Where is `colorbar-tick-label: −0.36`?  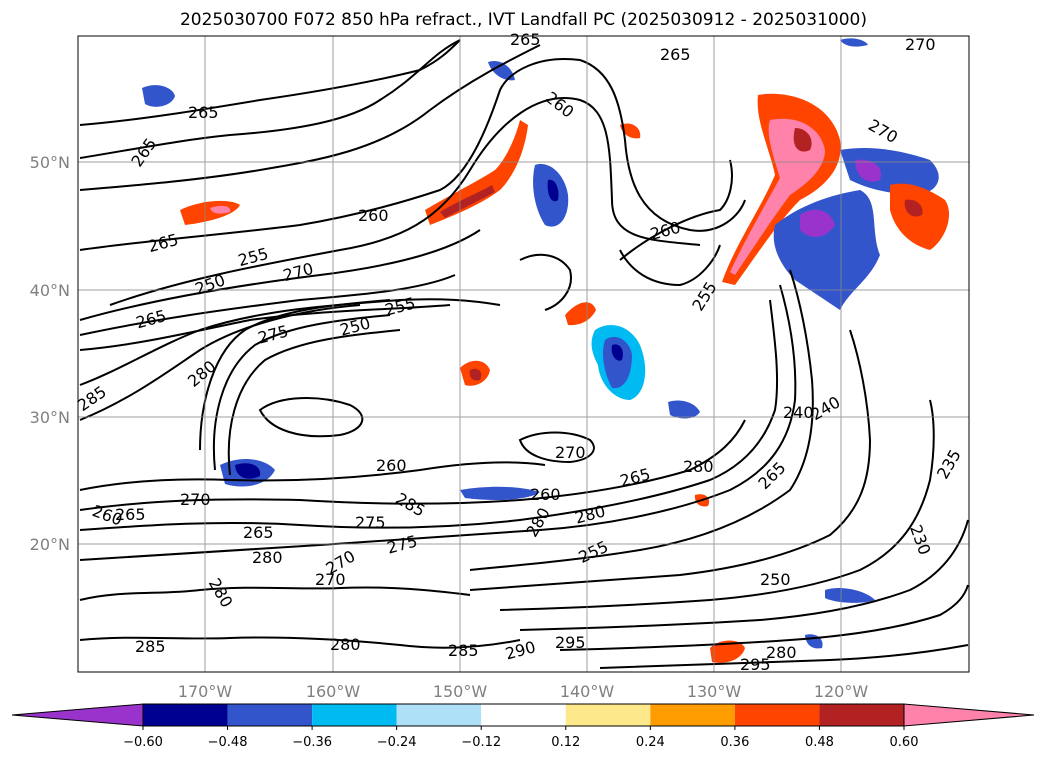
colorbar-tick-label: −0.36 is located at coordinates (312, 742).